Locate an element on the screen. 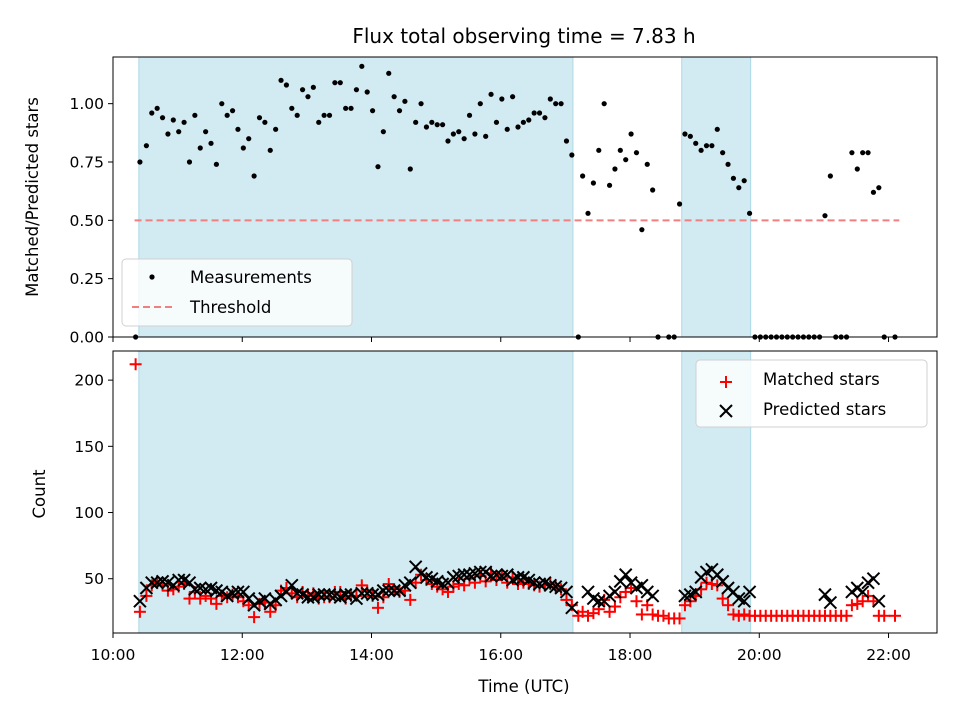 The width and height of the screenshot is (960, 720). legend-matched-label: Matched stars is located at coordinates (821, 379).